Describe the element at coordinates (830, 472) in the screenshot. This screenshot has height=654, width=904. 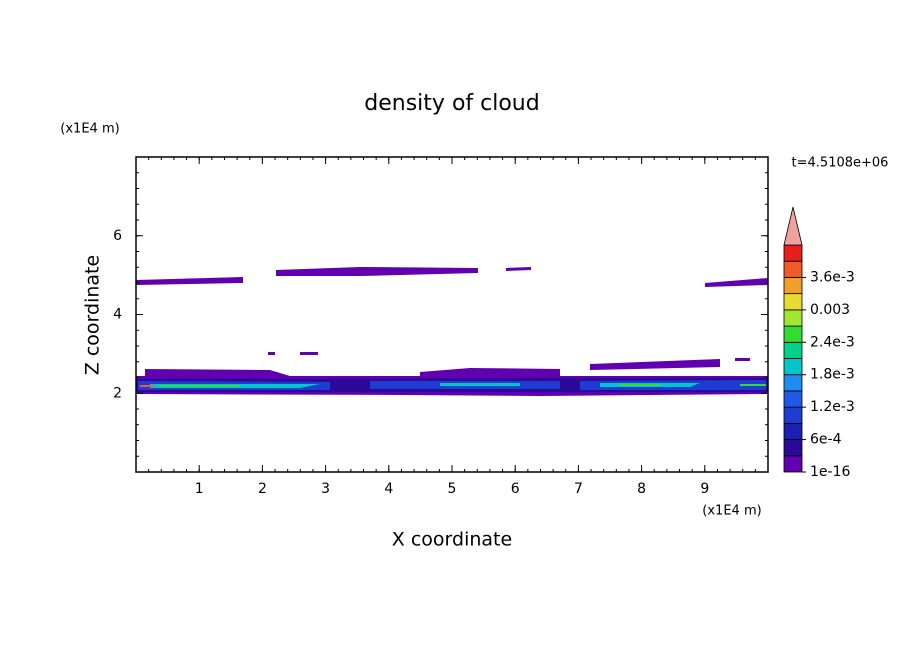
I see `colorbar-label: 1e-16` at that location.